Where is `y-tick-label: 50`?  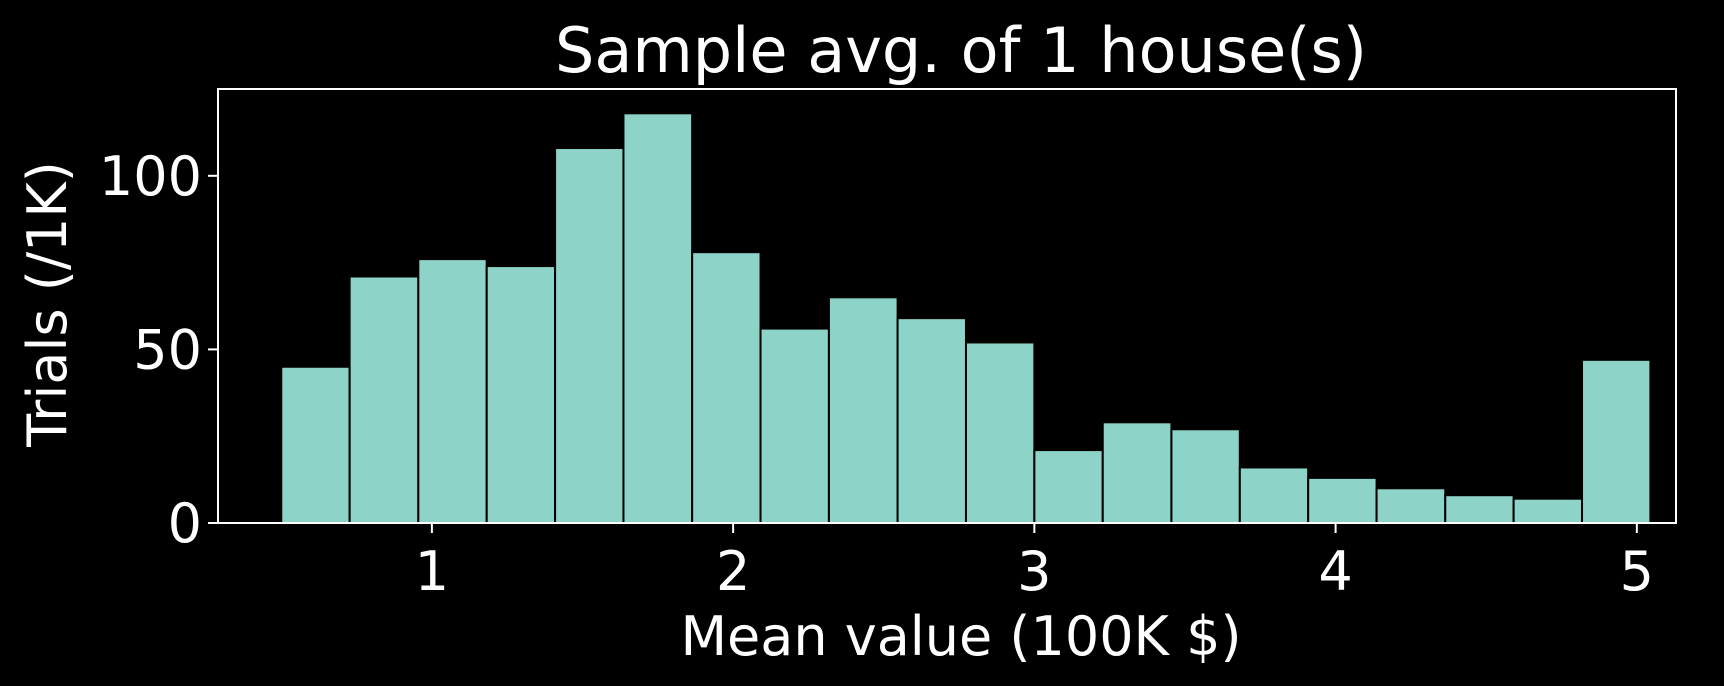 y-tick-label: 50 is located at coordinates (167, 349).